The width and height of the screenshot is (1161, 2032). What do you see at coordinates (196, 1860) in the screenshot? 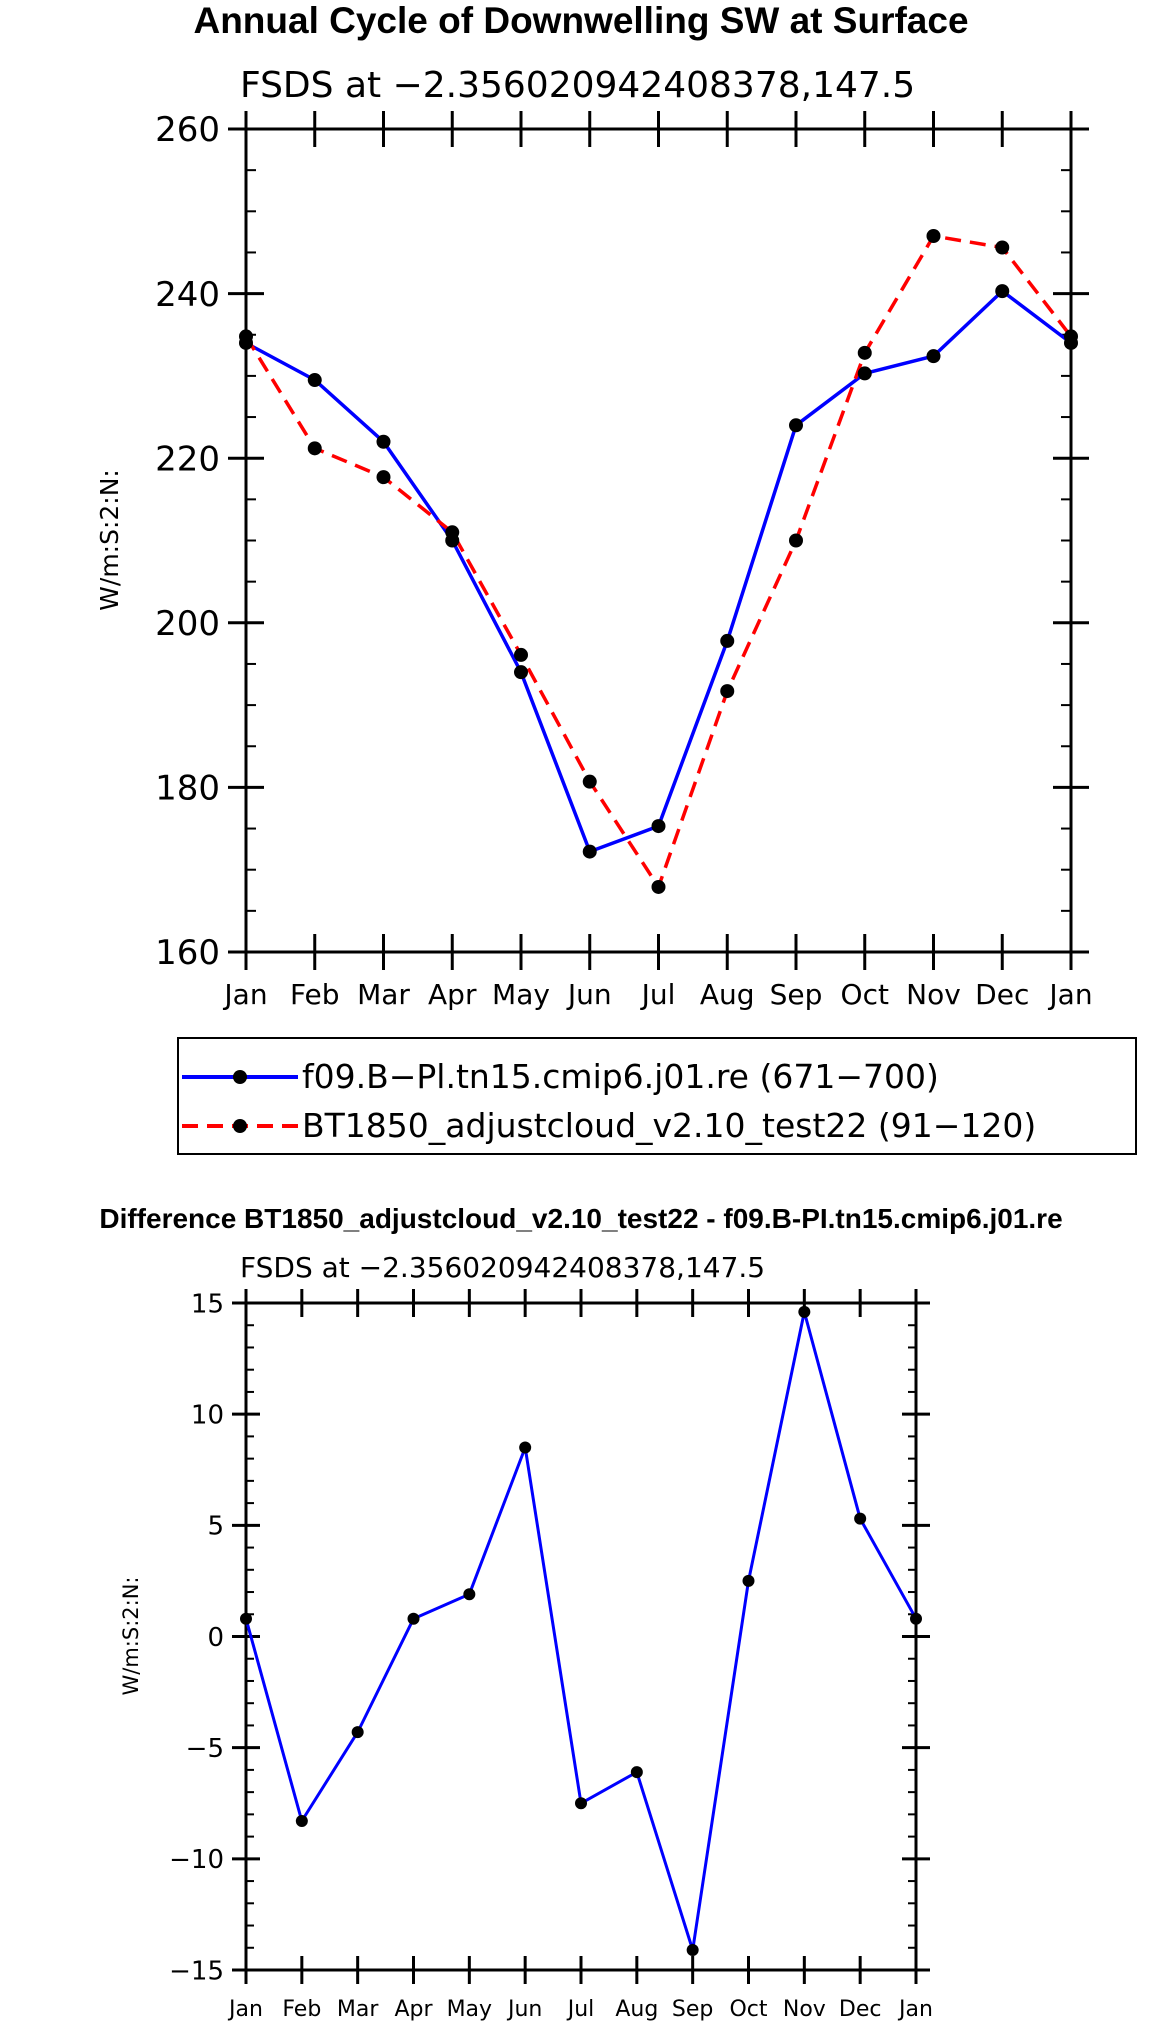
I see `bottom-chart-ytick-label: −10` at bounding box center [196, 1860].